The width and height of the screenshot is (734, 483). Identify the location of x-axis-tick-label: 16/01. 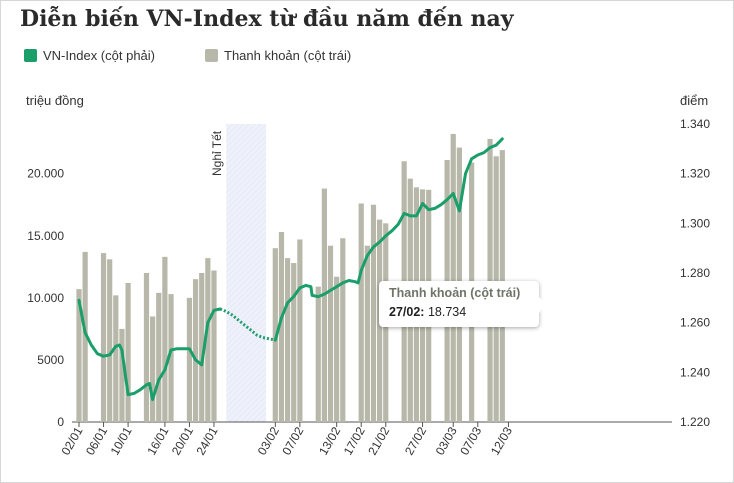
(157, 440).